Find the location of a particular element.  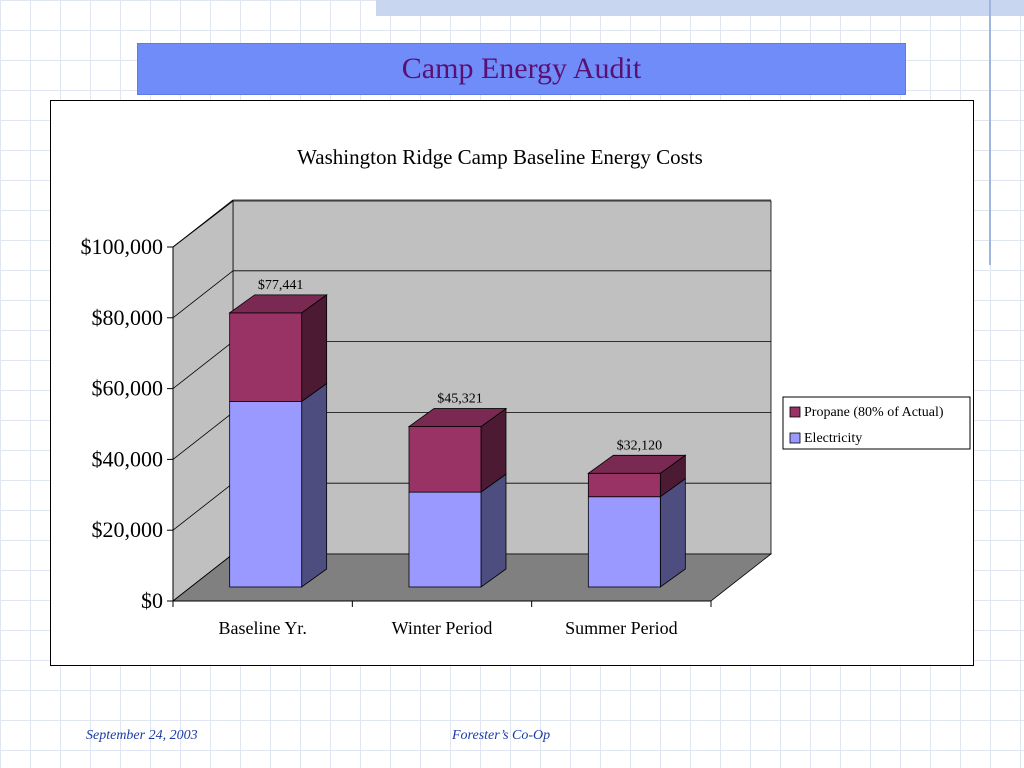

data-label-total: $32,120 is located at coordinates (640, 445).